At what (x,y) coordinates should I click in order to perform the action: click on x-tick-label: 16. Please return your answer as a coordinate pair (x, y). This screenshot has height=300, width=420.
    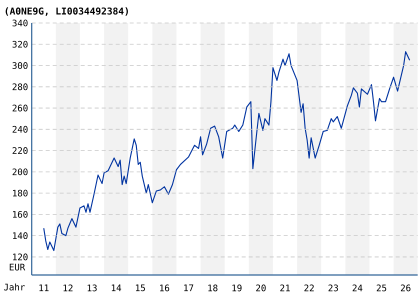
    Looking at the image, I should click on (165, 288).